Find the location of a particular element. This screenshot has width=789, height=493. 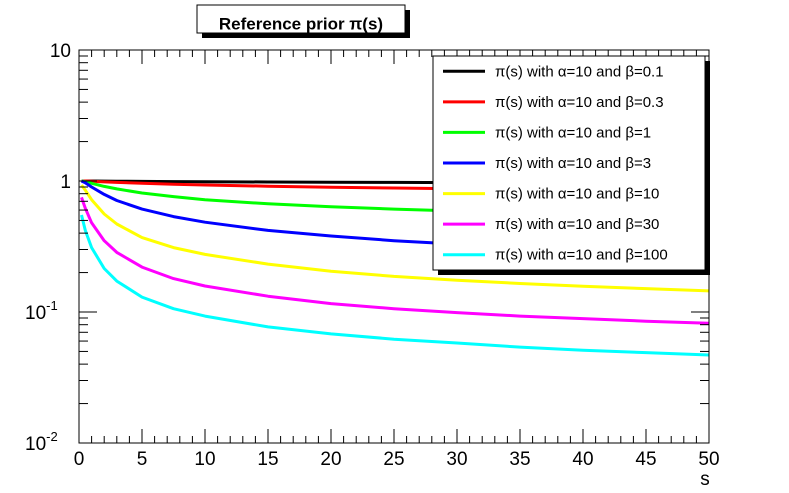

legend-label-2: π(s) with α=10 and β=0.3 is located at coordinates (579, 102).